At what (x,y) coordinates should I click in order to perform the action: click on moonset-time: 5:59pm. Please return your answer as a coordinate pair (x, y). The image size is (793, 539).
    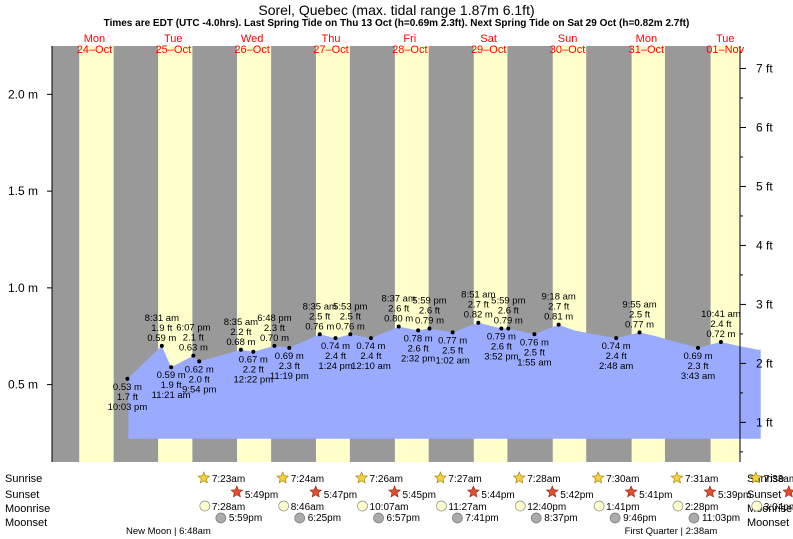
    Looking at the image, I should click on (245, 518).